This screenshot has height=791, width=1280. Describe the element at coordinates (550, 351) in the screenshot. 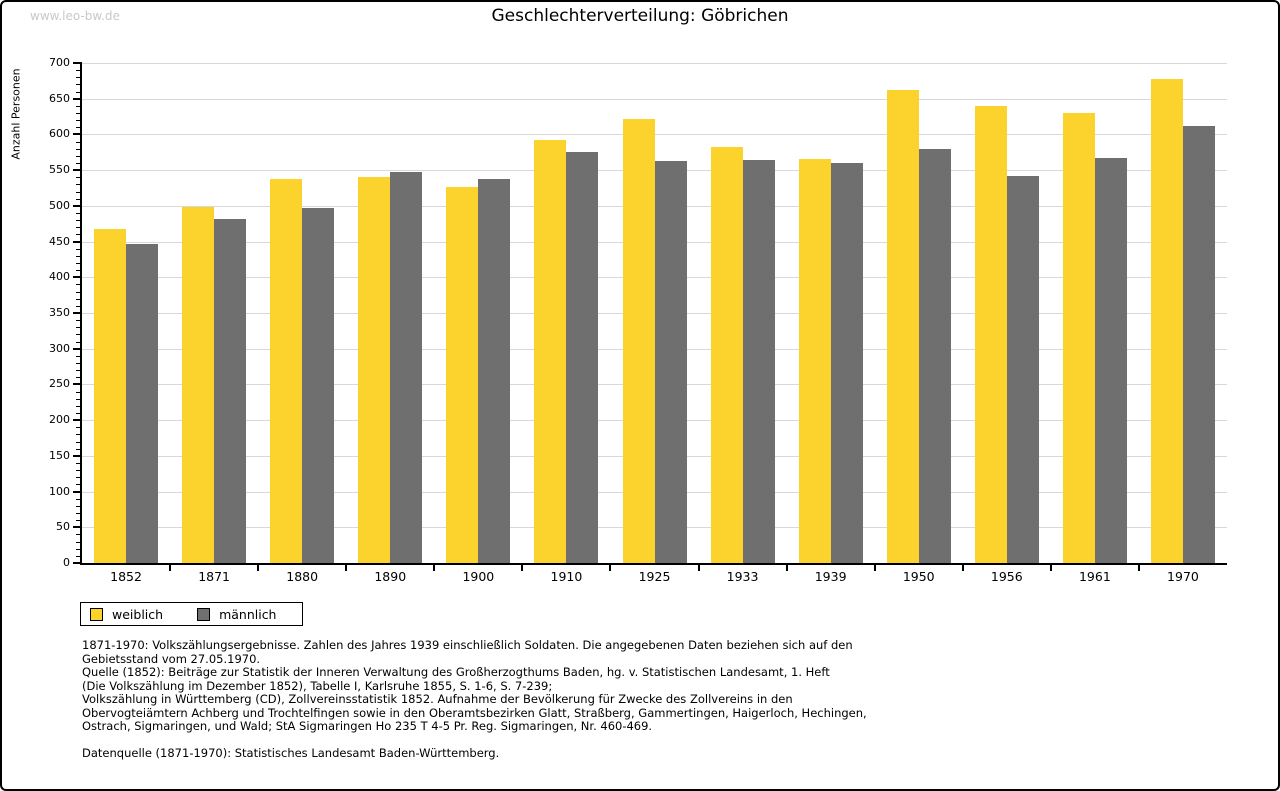

I see `bar-weiblich-1910` at that location.